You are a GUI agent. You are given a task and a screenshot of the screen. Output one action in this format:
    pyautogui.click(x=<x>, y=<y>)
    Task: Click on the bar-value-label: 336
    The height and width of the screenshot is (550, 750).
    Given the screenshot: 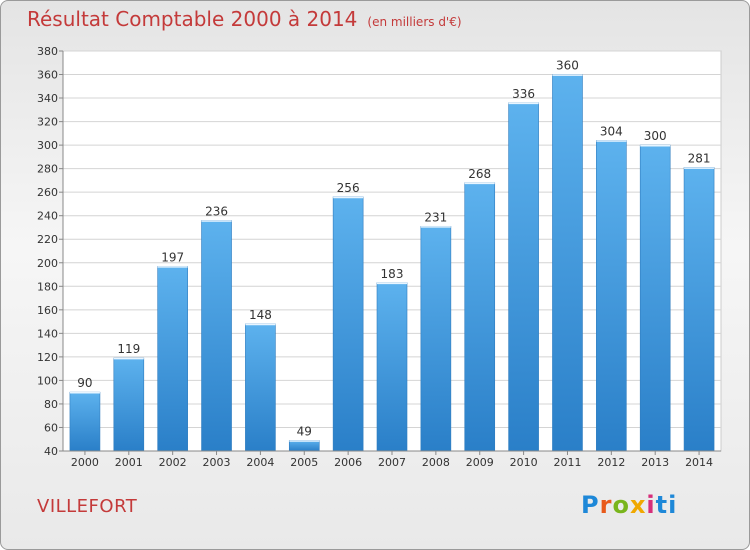 What is the action you would take?
    pyautogui.click(x=523, y=94)
    